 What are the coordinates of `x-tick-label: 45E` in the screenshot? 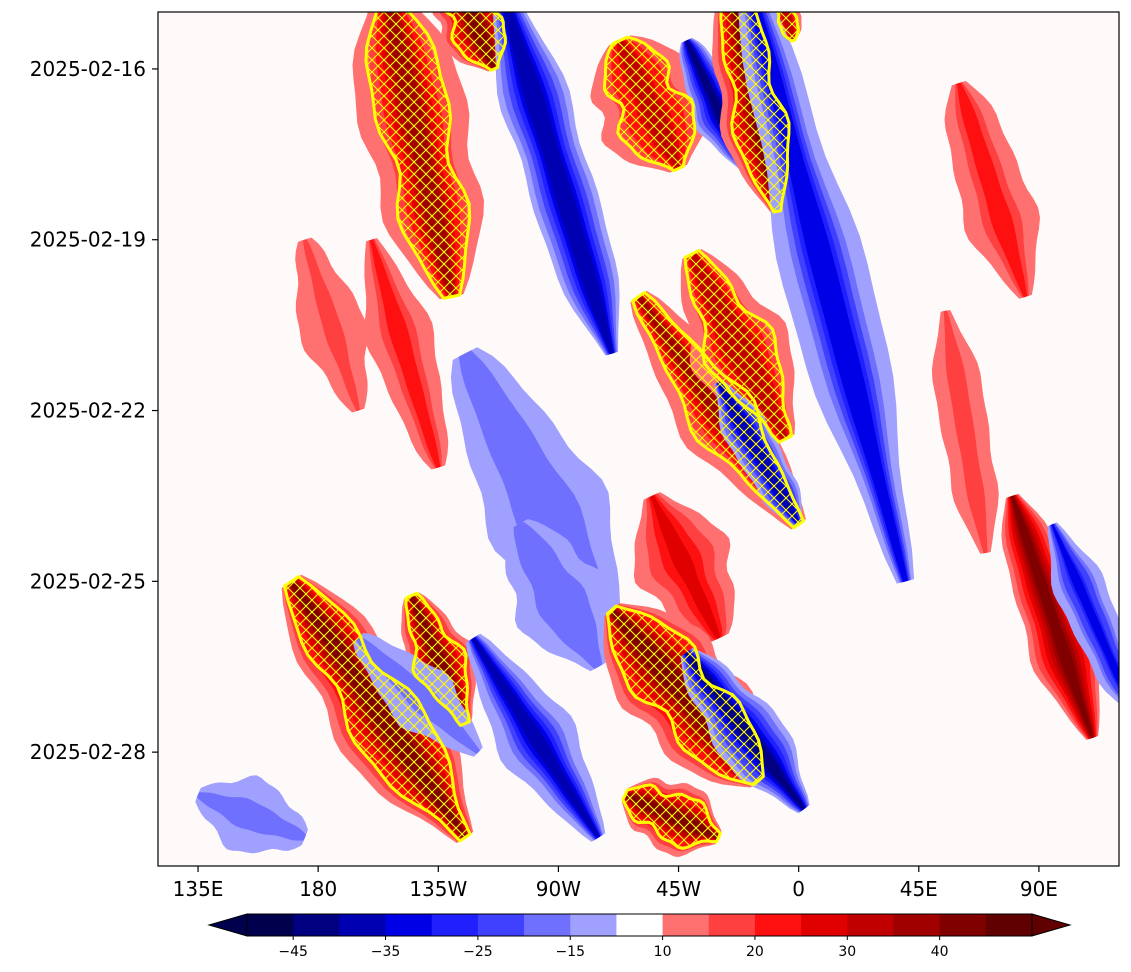 It's located at (919, 889).